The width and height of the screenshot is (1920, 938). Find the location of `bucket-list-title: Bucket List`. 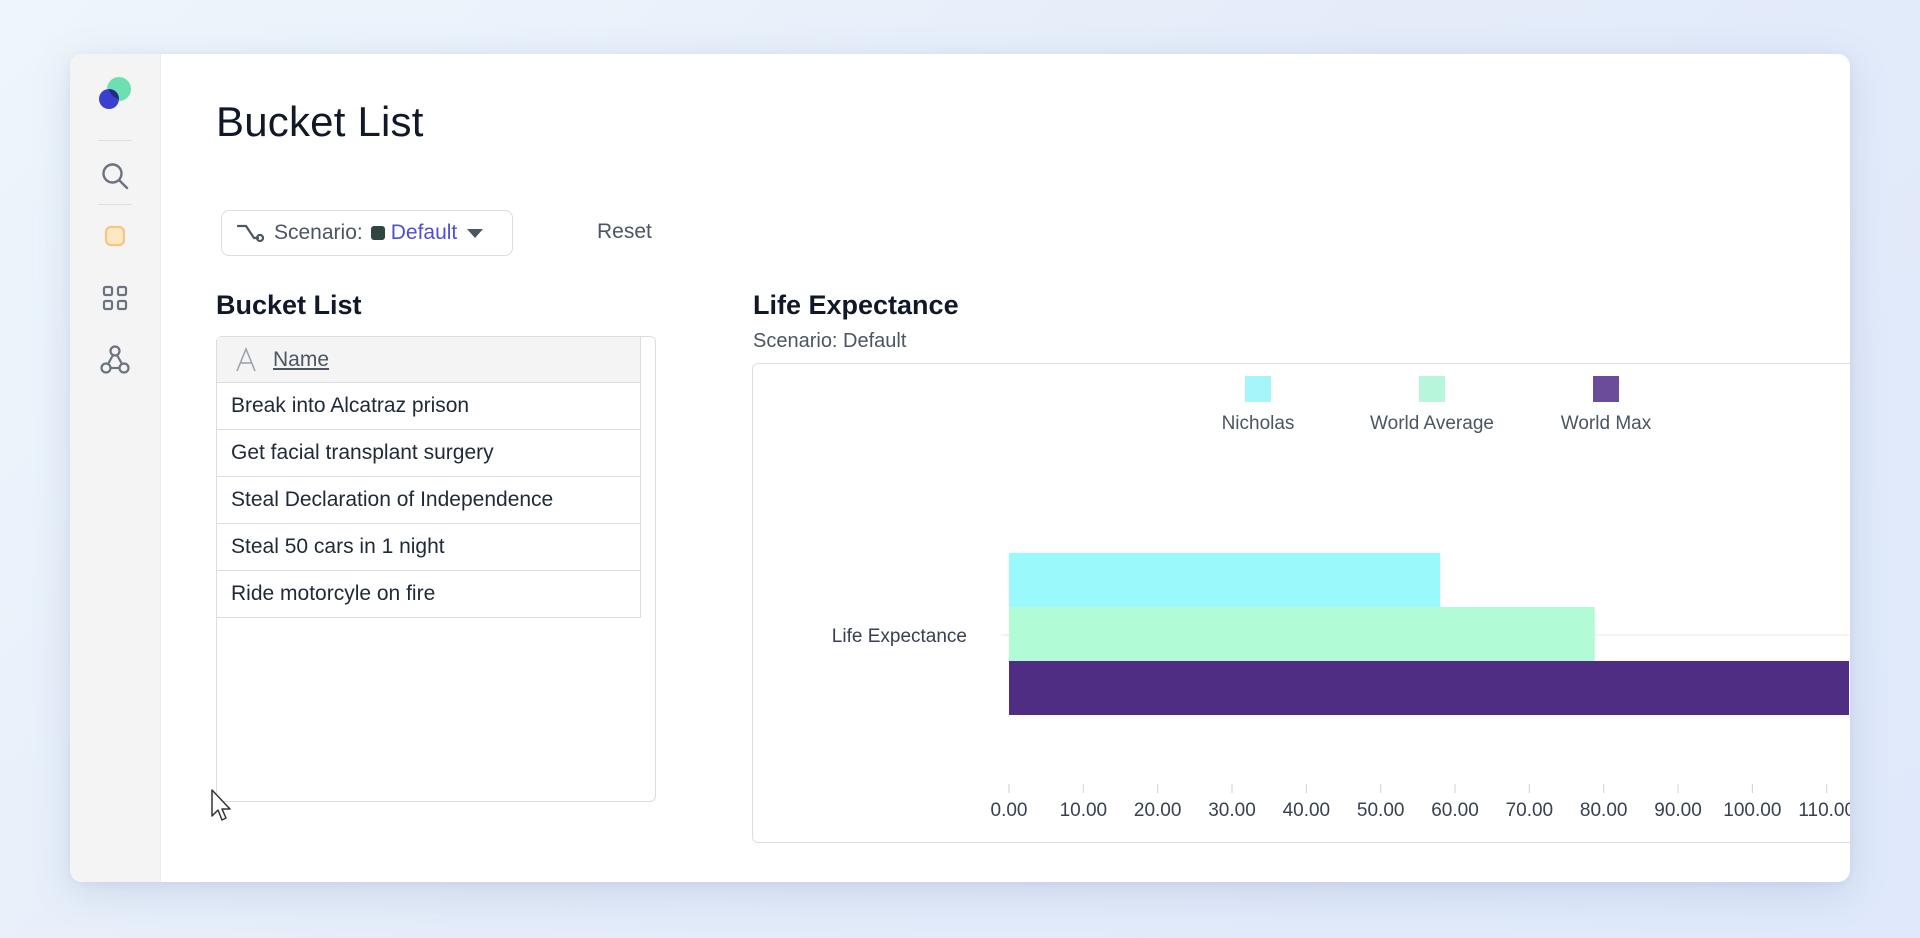

bucket-list-title: Bucket List is located at coordinates (289, 305).